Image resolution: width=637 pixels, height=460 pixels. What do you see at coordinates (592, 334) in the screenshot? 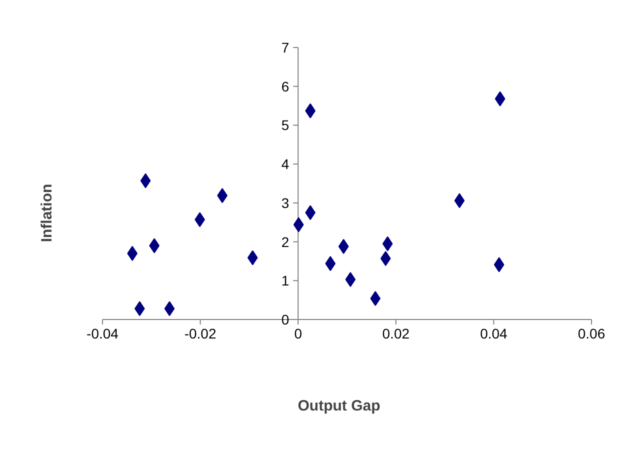
I see `x-tick-label: 0.06` at bounding box center [592, 334].